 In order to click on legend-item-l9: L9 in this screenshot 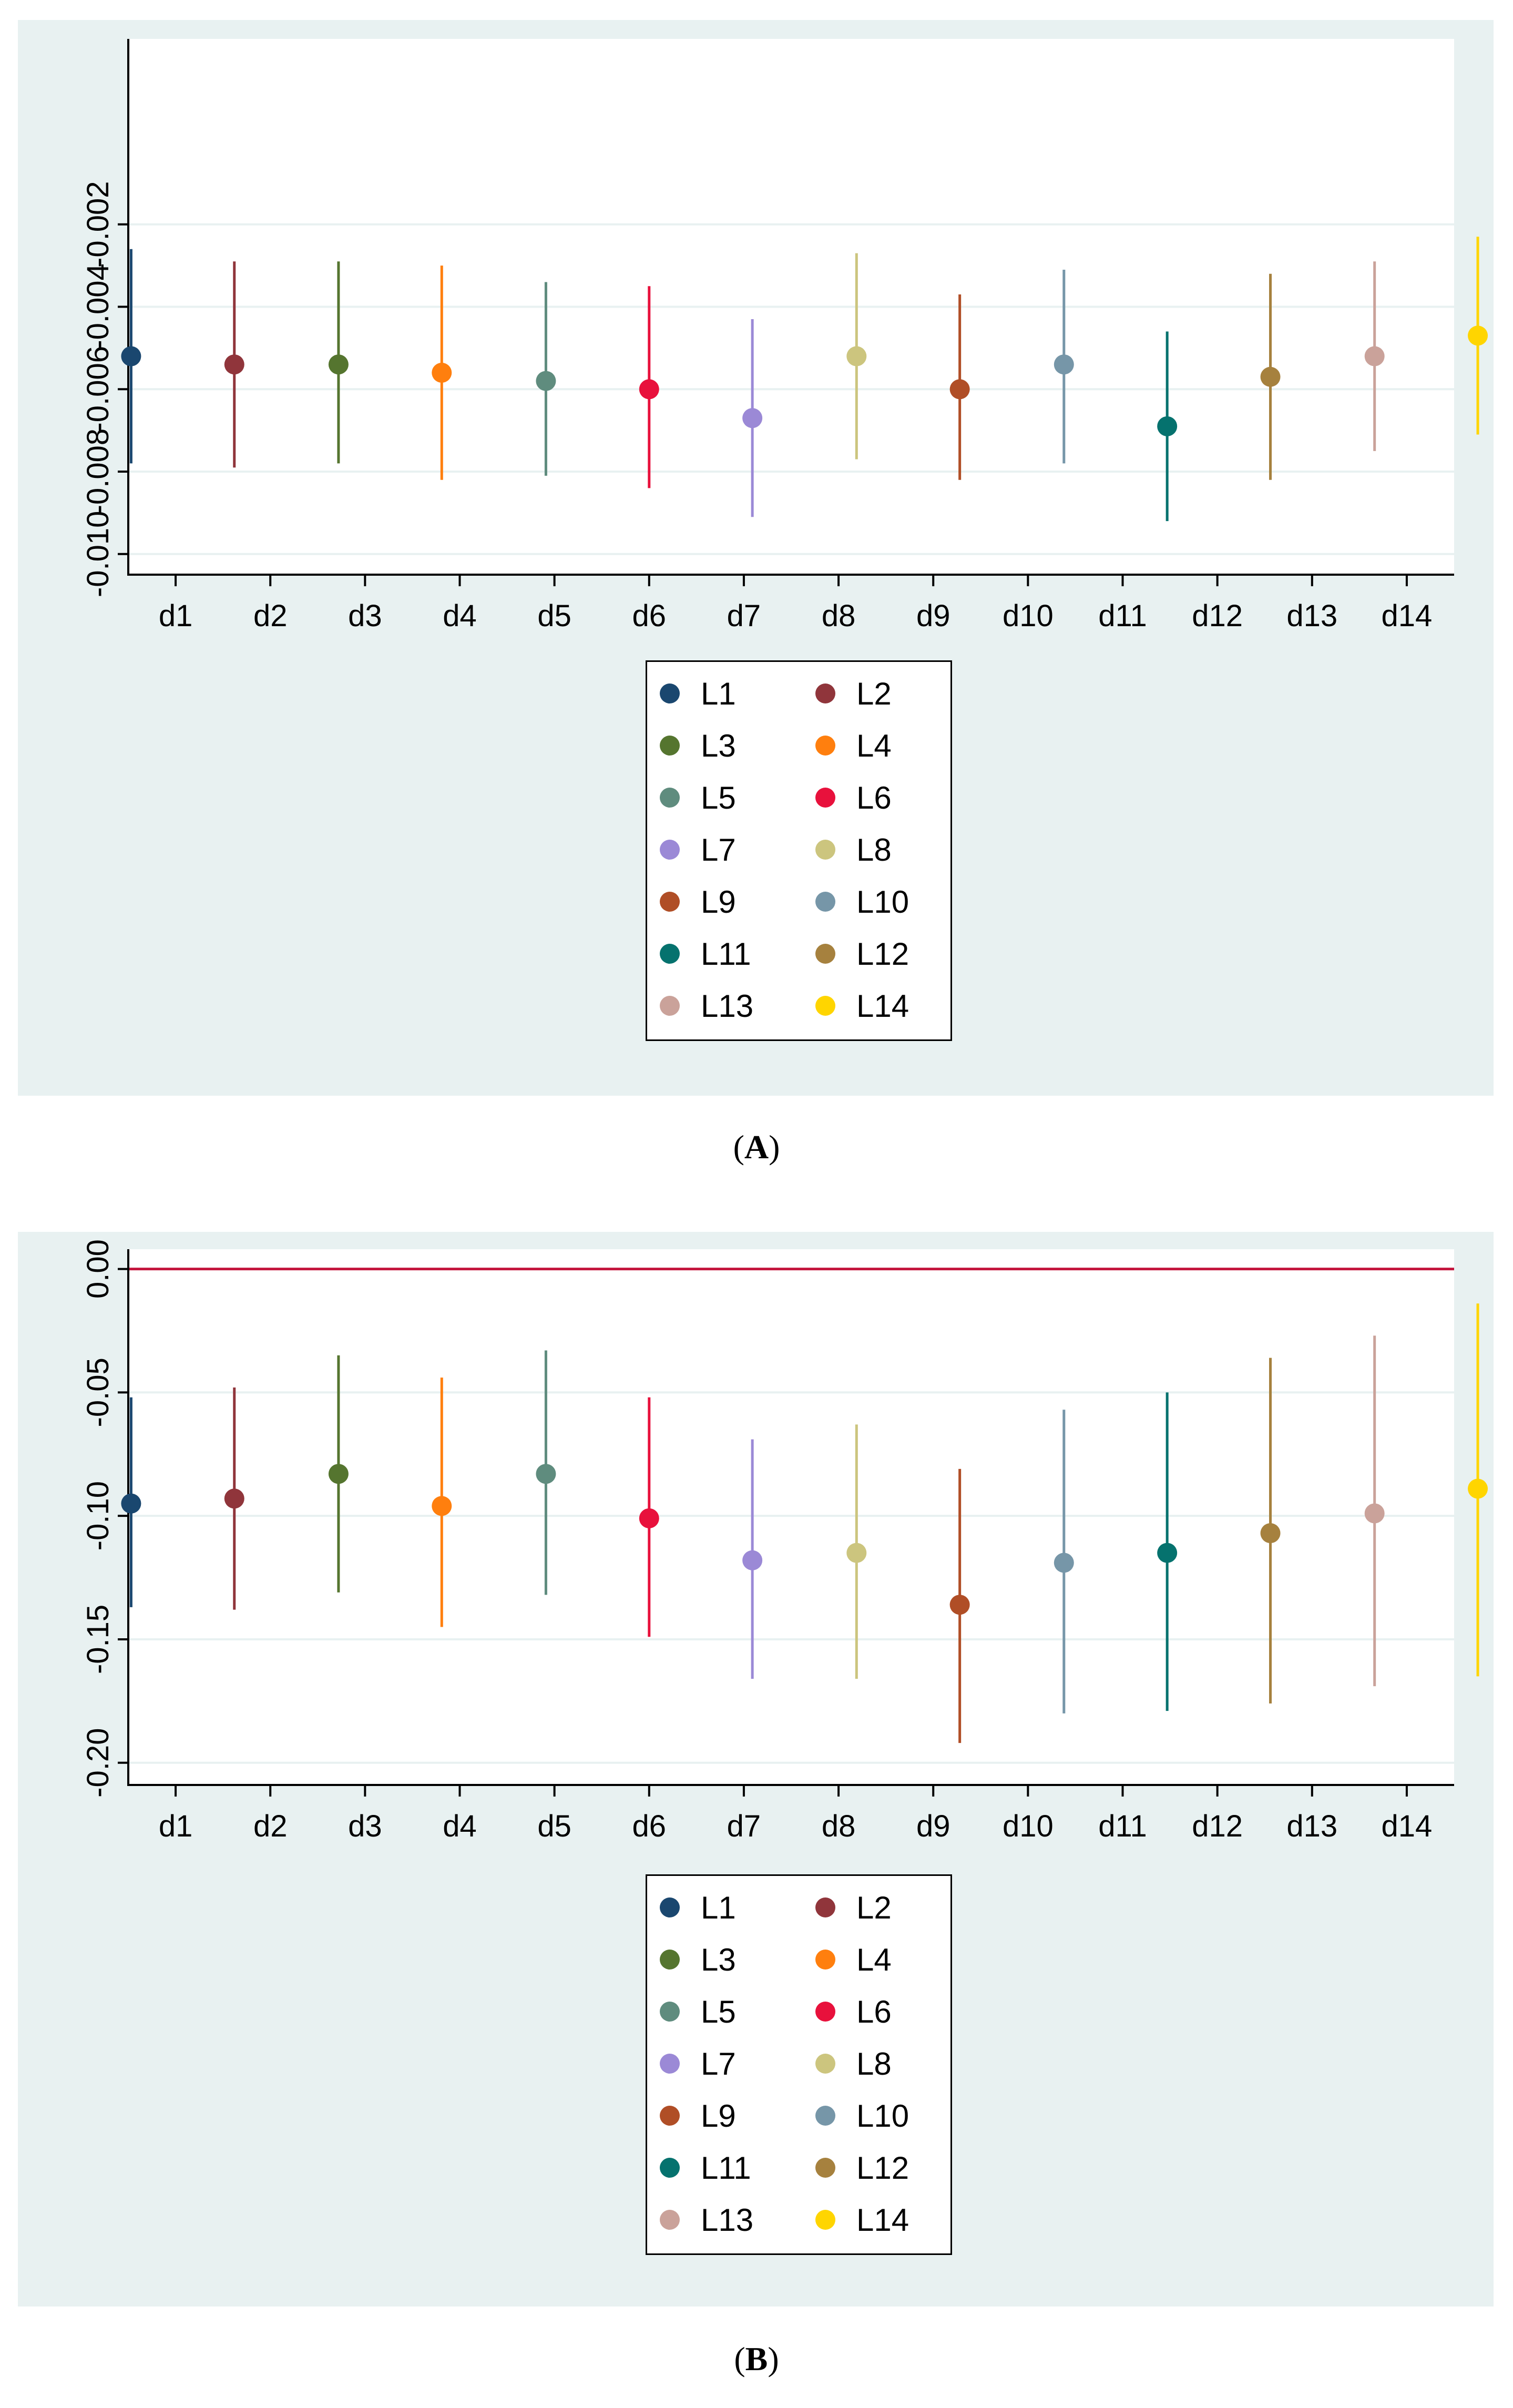, I will do `click(698, 2116)`.